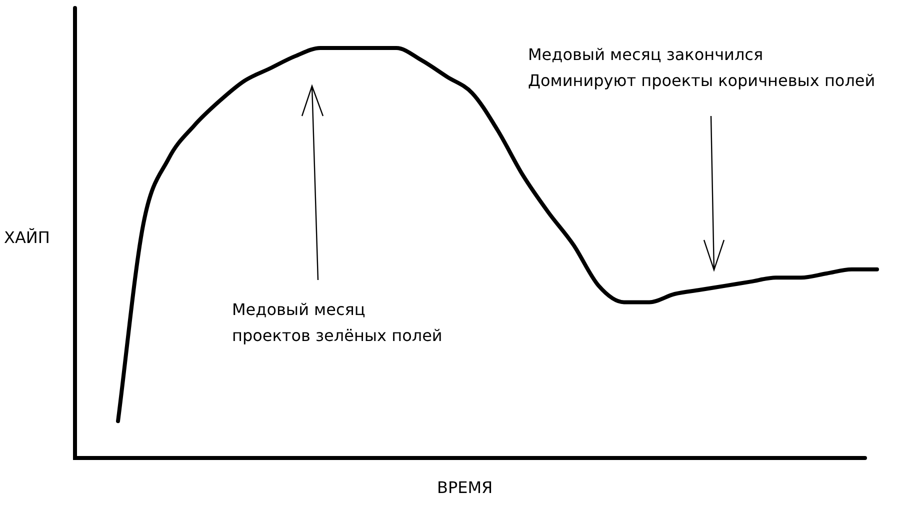  Describe the element at coordinates (465, 488) in the screenshot. I see `x-axis-title: ВРЕМЯ` at that location.